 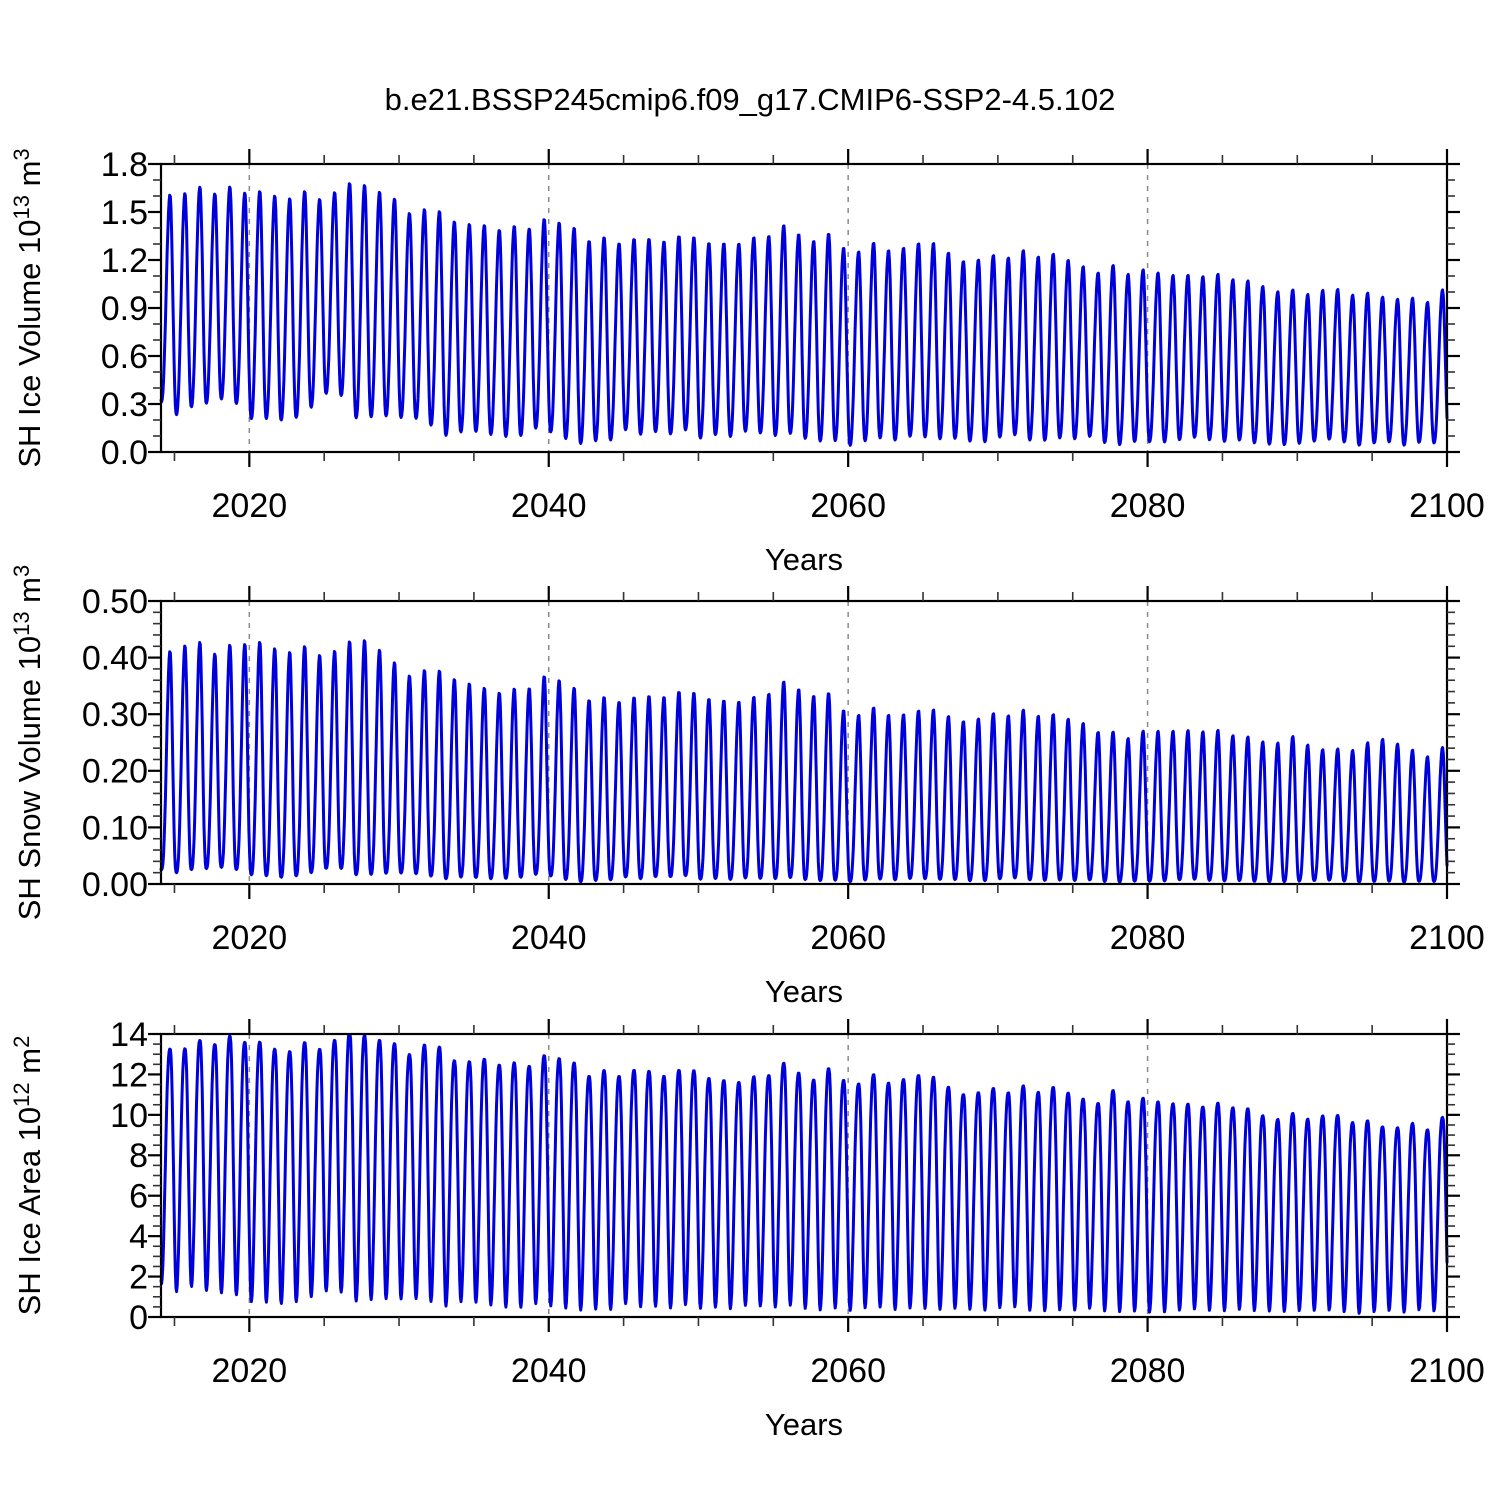 What do you see at coordinates (115, 659) in the screenshot?
I see `y-tick-label: 0.40` at bounding box center [115, 659].